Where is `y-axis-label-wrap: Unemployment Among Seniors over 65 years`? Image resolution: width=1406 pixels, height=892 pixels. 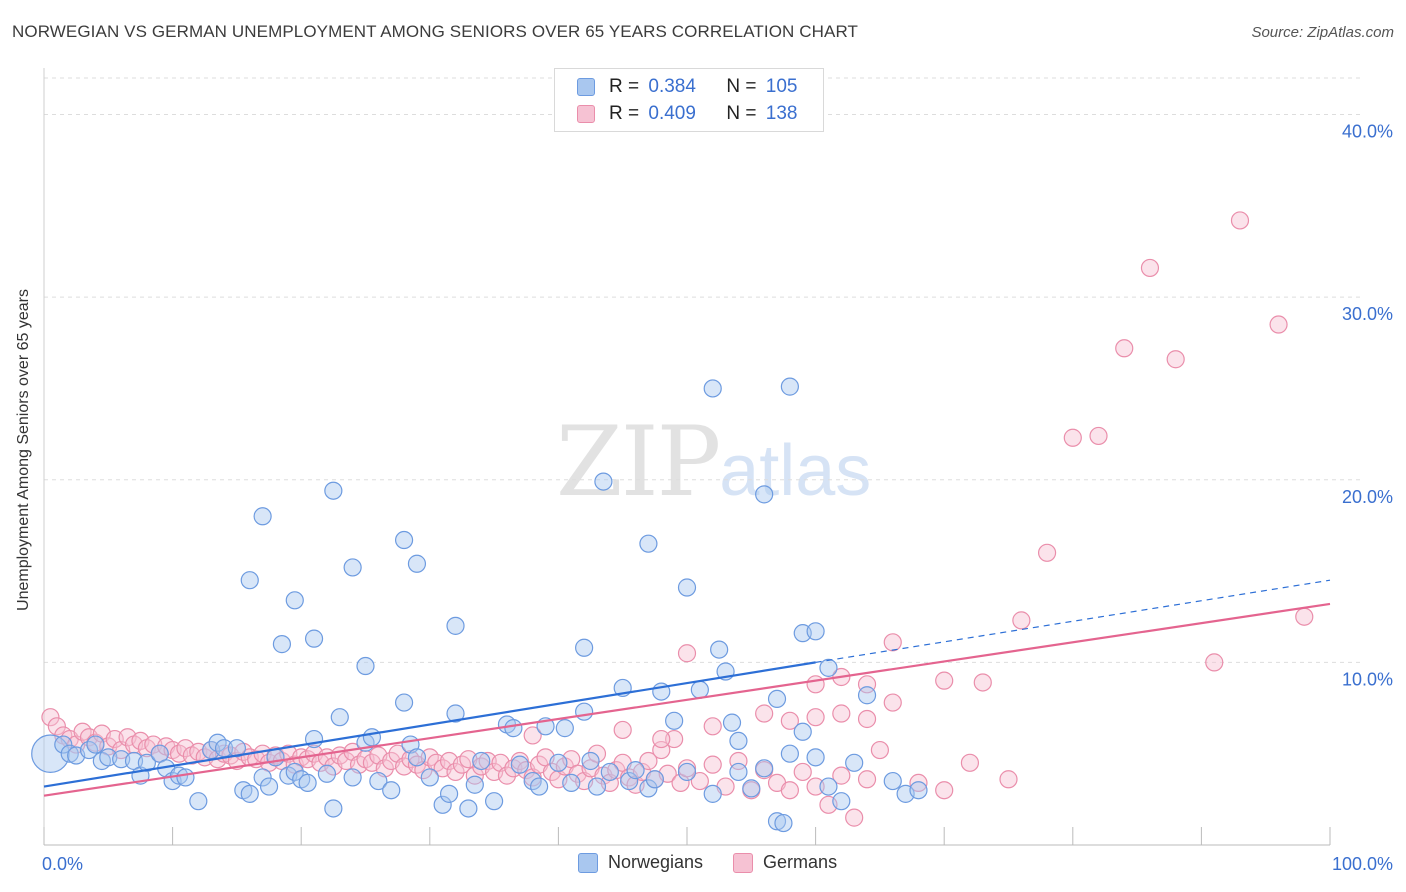
y-axis-label-wrap: Unemployment Among Seniors over 65 years is located at coordinates (24, 450).